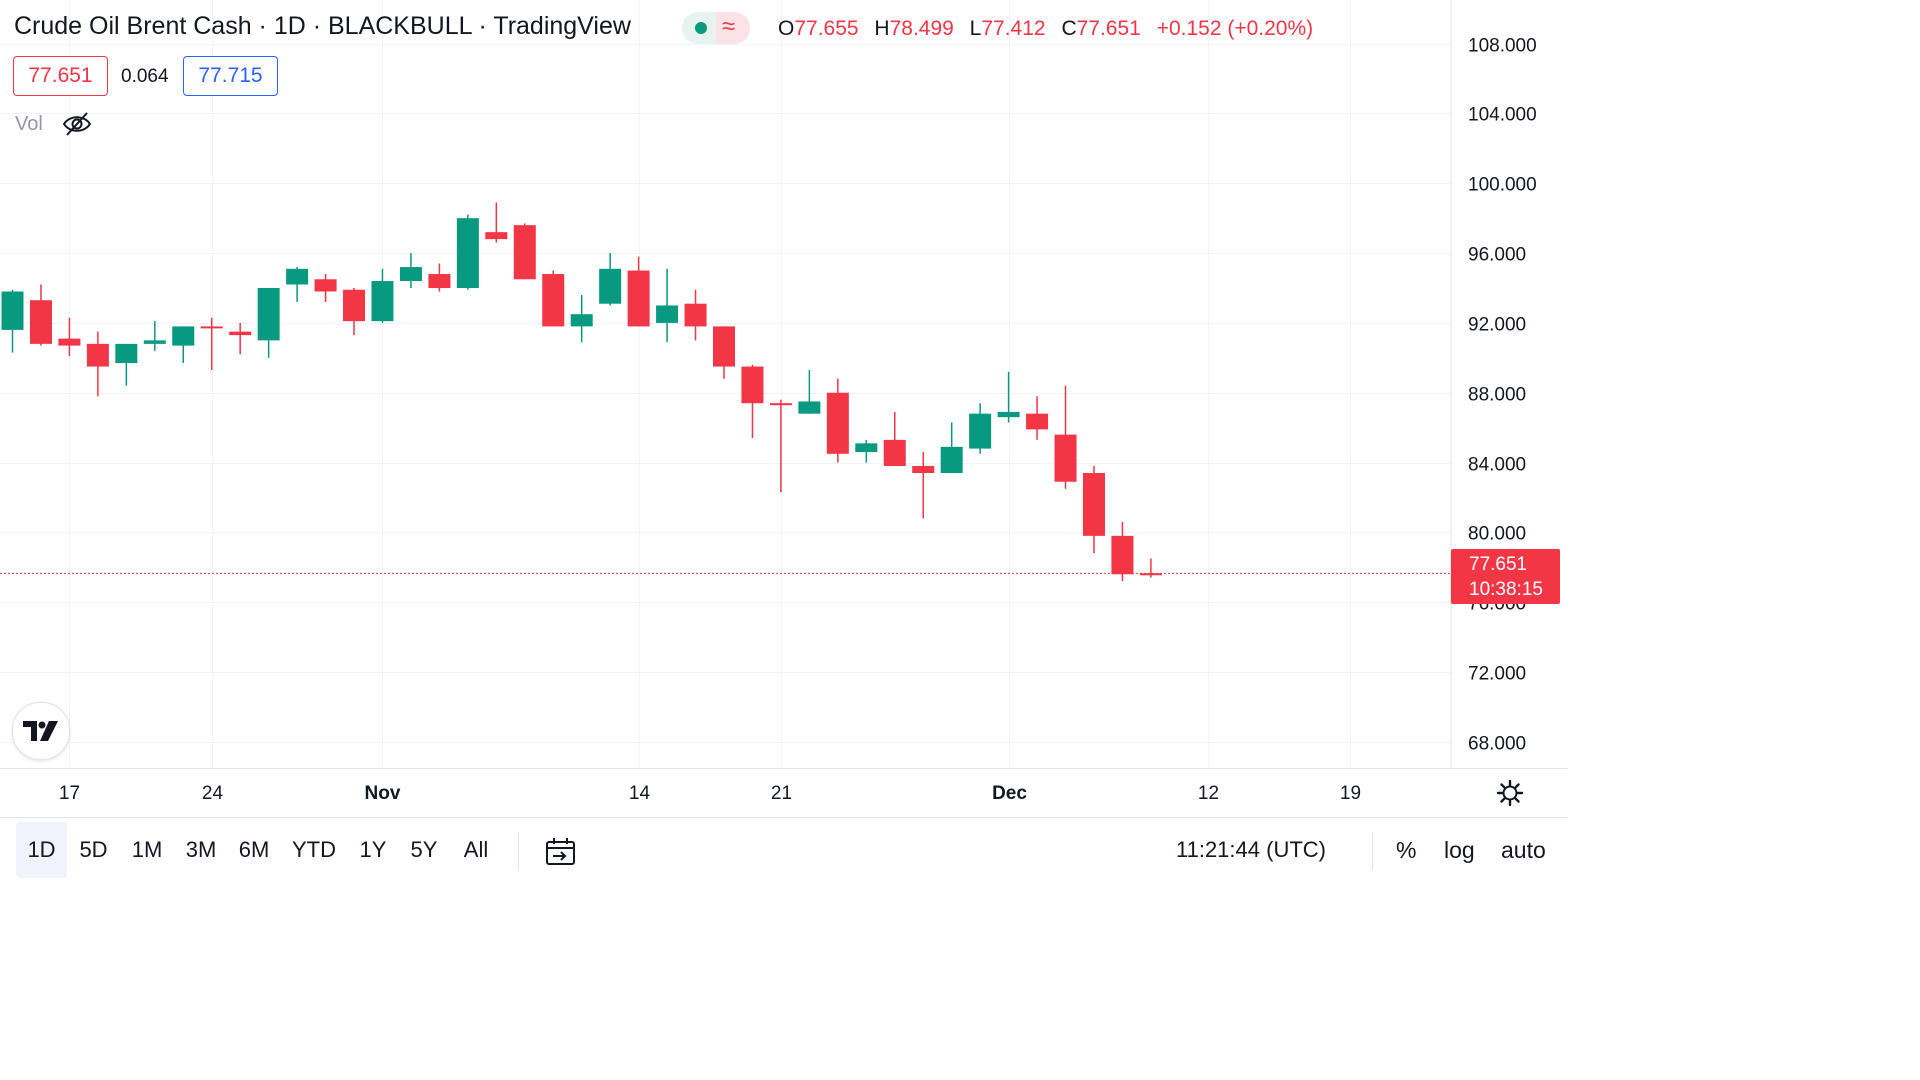 This screenshot has height=1080, width=1920. I want to click on approx-icon: ≈, so click(729, 26).